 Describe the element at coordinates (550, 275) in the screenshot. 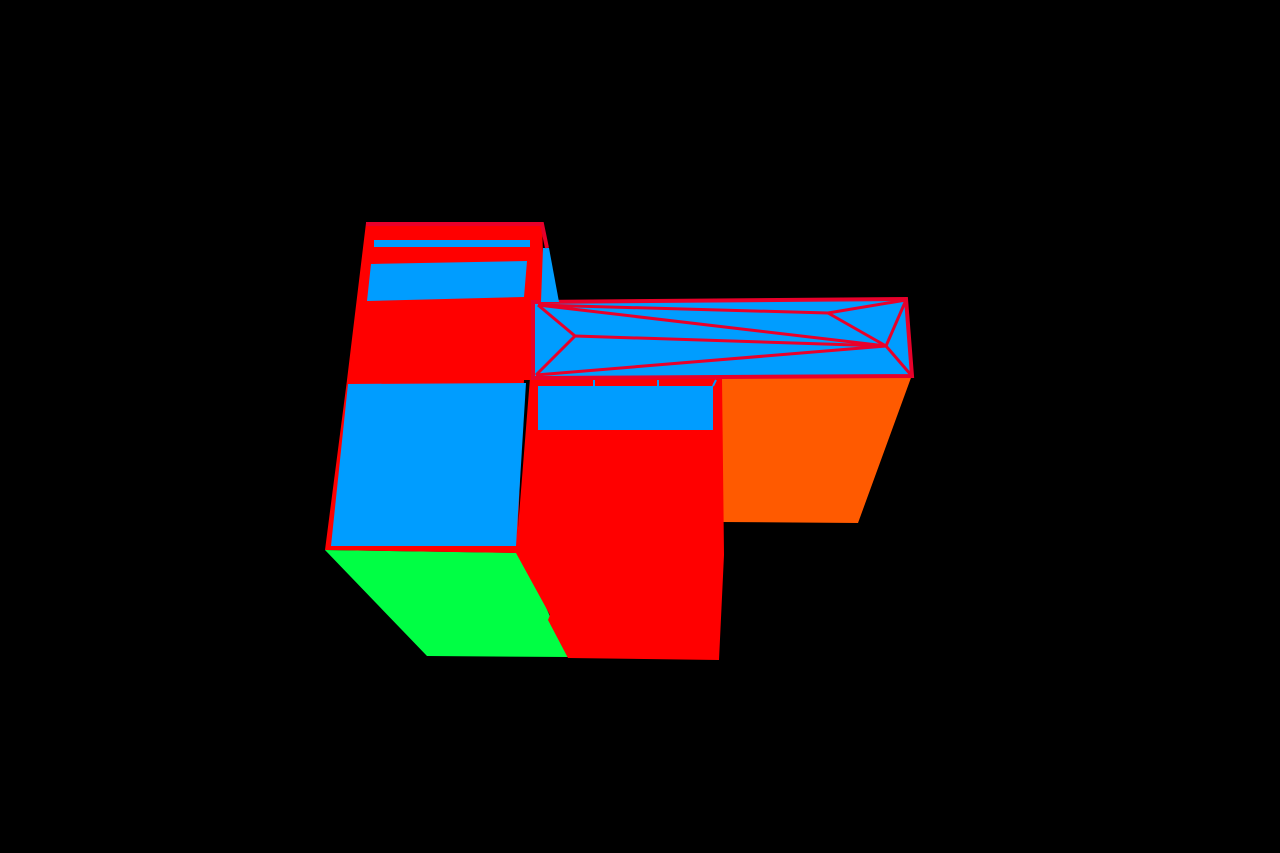

I see `tower-side-window` at that location.